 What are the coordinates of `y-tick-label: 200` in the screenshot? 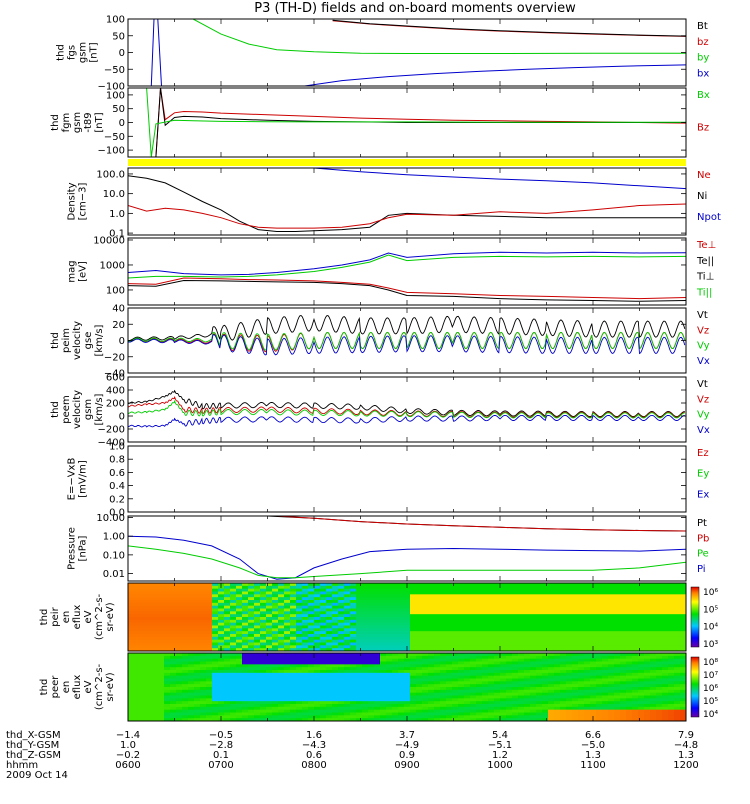 It's located at (115, 404).